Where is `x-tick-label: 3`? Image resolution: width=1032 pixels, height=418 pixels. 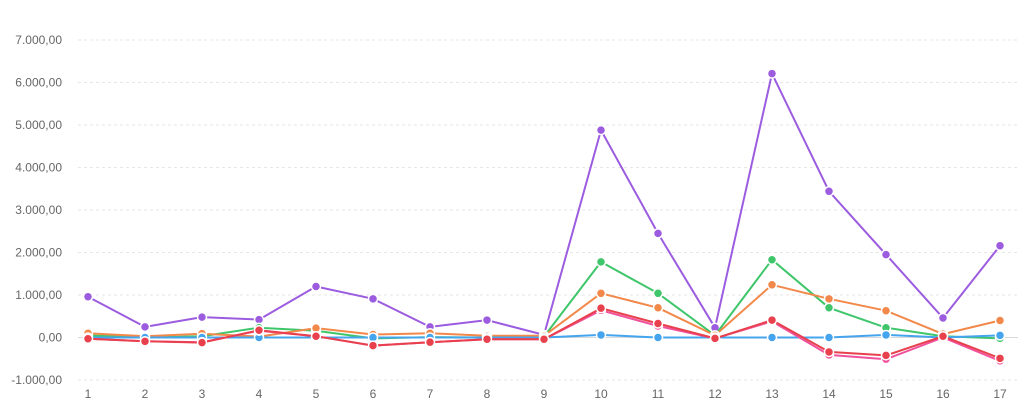 x-tick-label: 3 is located at coordinates (202, 394).